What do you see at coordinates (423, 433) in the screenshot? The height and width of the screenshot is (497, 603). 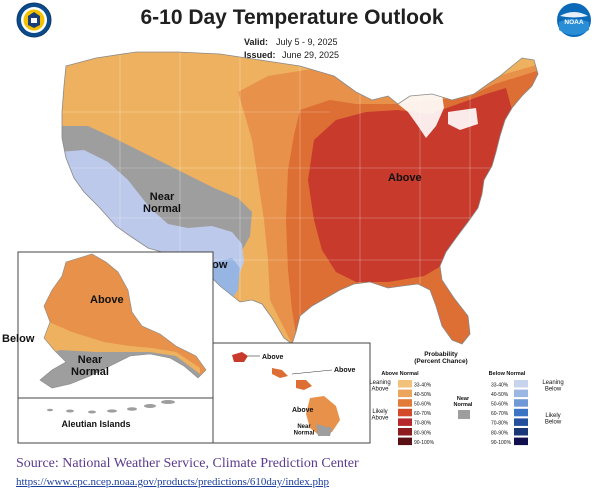 I see `legend-above-range-label: 80-90%` at bounding box center [423, 433].